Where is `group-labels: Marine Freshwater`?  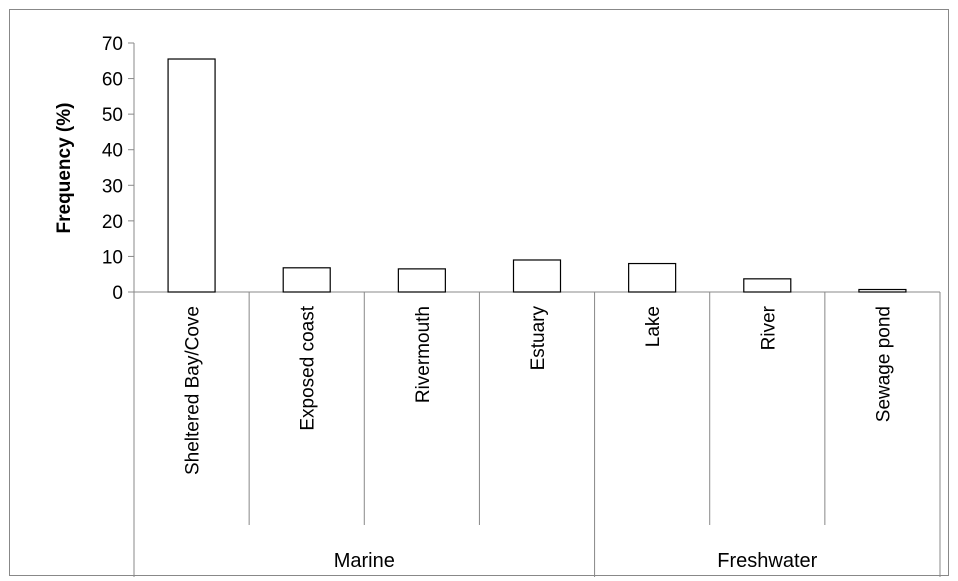
group-labels: Marine Freshwater is located at coordinates (576, 561).